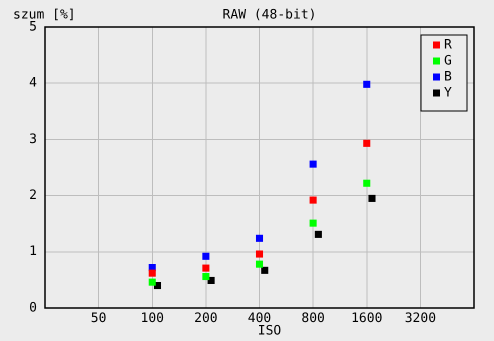 This screenshot has width=494, height=341. What do you see at coordinates (313, 318) in the screenshot?
I see `x-tick-label: 800` at bounding box center [313, 318].